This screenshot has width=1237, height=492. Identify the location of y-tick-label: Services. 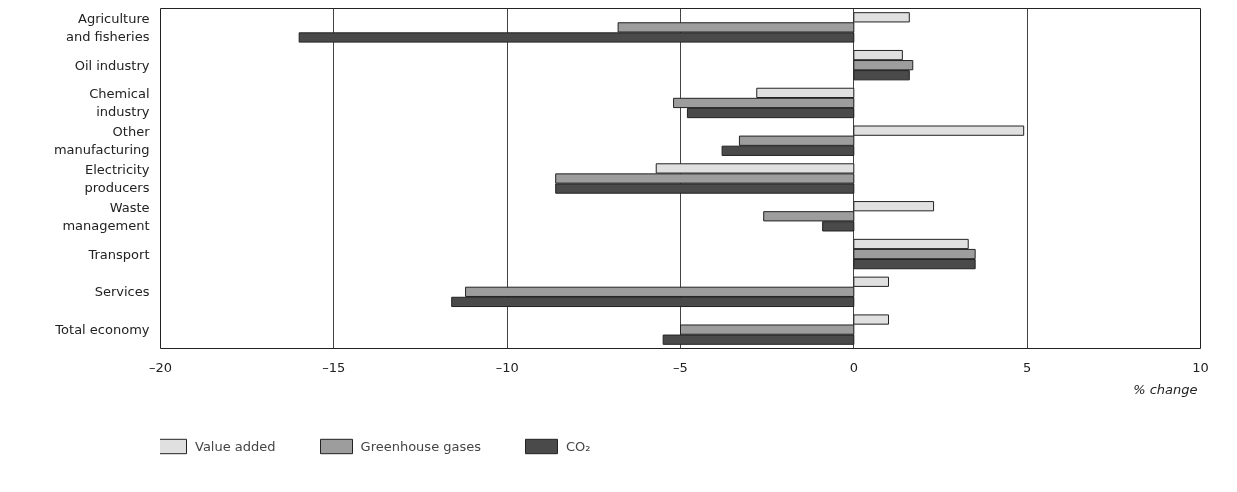
(122, 292).